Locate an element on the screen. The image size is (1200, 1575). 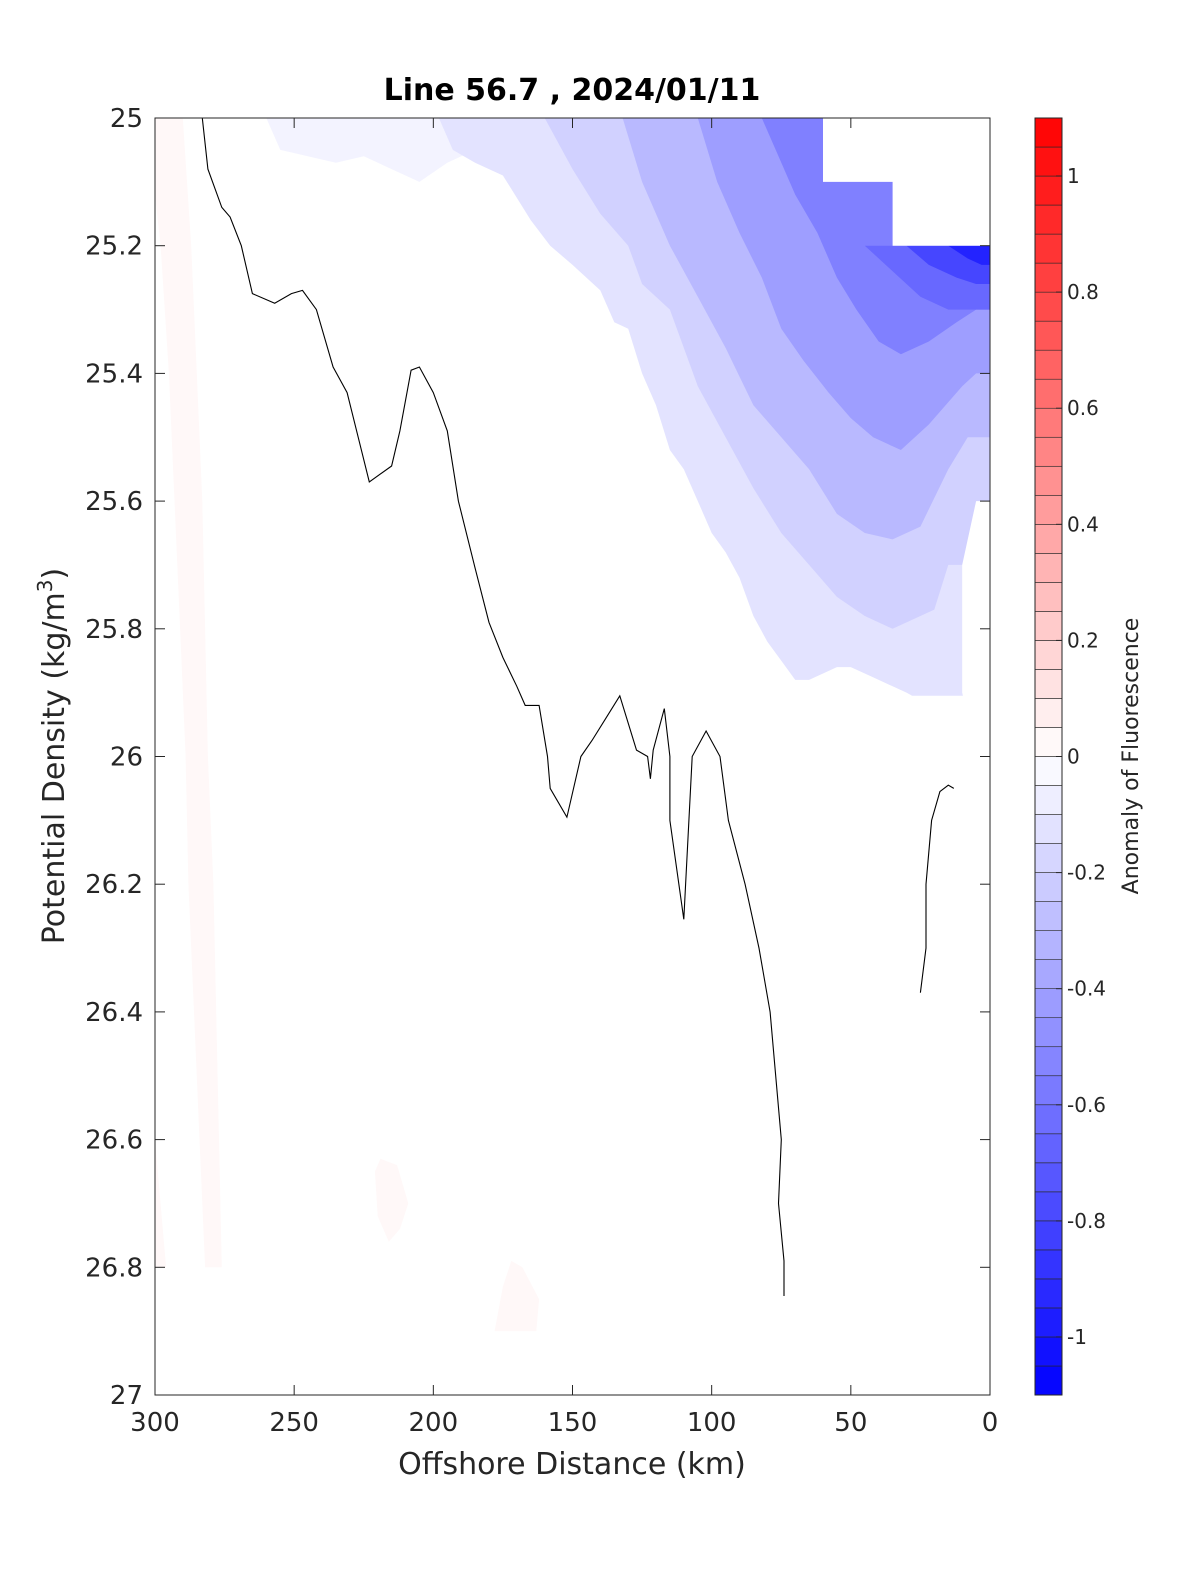
y-axis-label: Potential Density (kg/m3) is located at coordinates (52, 756).